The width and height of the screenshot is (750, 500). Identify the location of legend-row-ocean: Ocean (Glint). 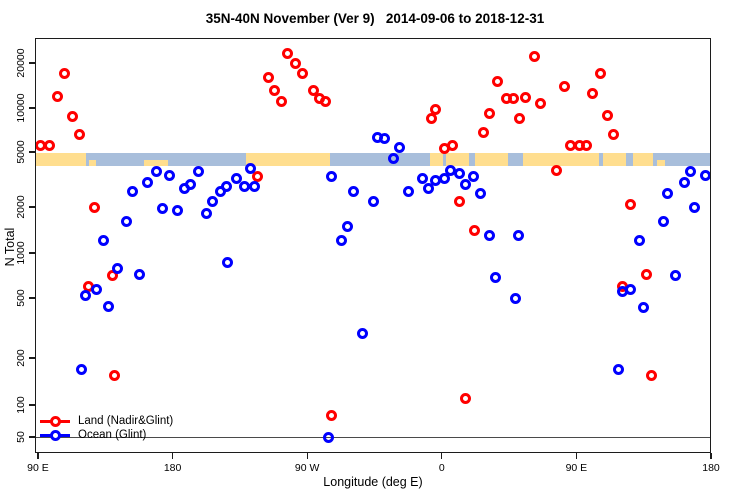
(106, 435).